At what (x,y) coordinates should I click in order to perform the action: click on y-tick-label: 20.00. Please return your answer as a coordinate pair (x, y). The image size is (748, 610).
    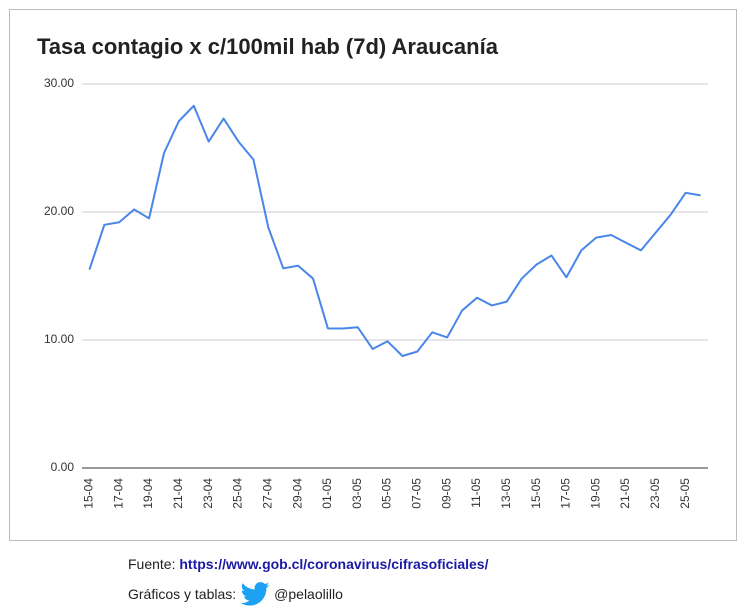
    Looking at the image, I should click on (59, 211).